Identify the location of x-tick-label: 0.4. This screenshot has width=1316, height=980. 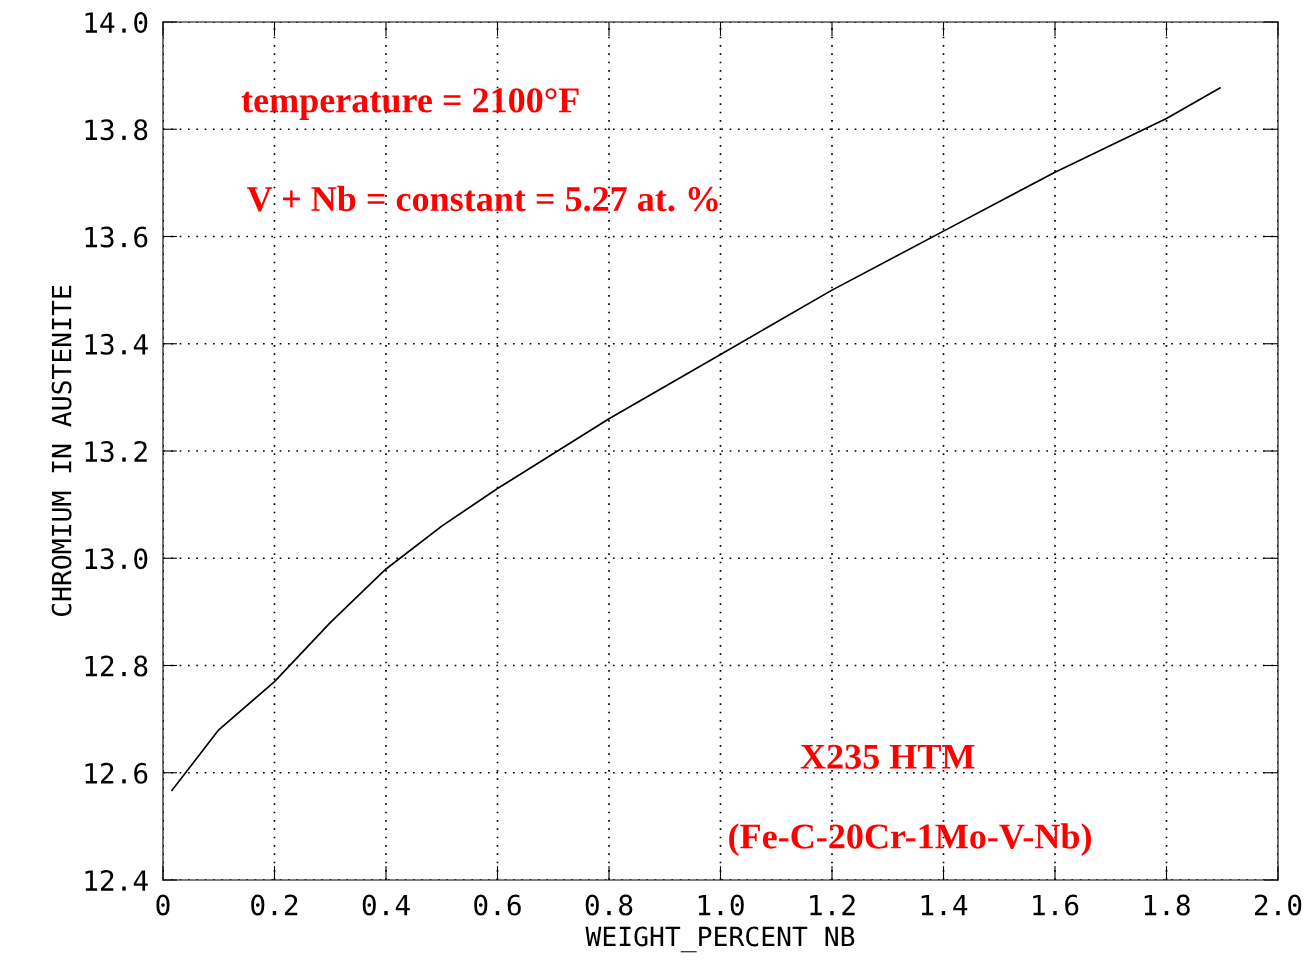
(386, 905).